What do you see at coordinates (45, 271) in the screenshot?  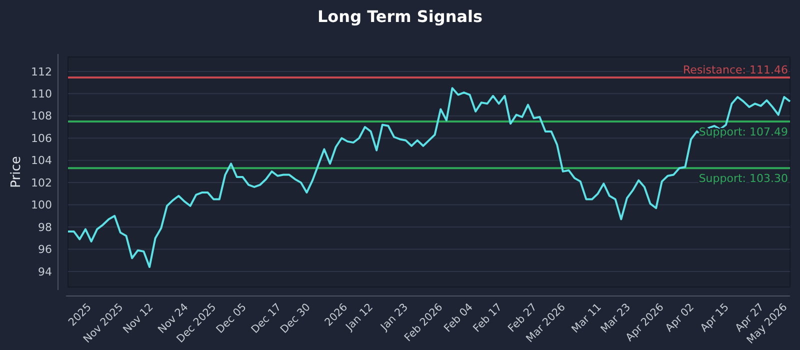 I see `y-tick-label: 94` at bounding box center [45, 271].